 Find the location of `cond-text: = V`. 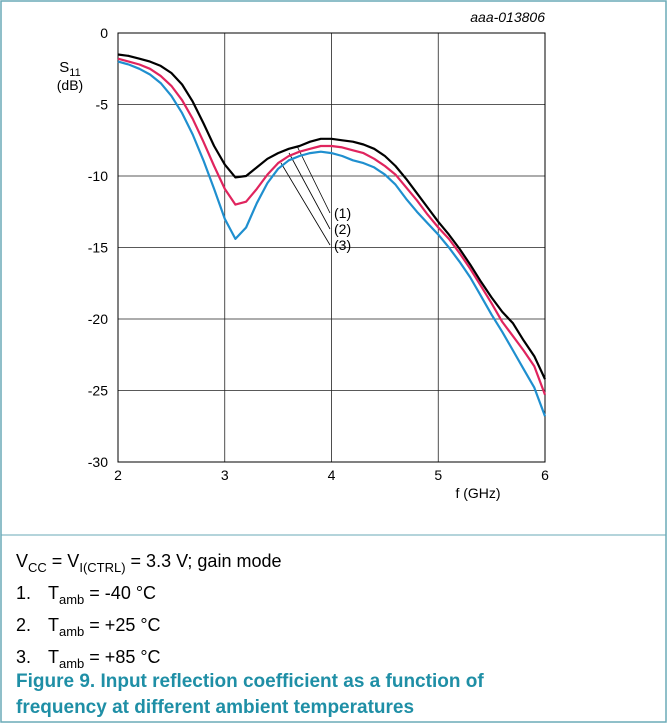

cond-text: = V is located at coordinates (63, 561).